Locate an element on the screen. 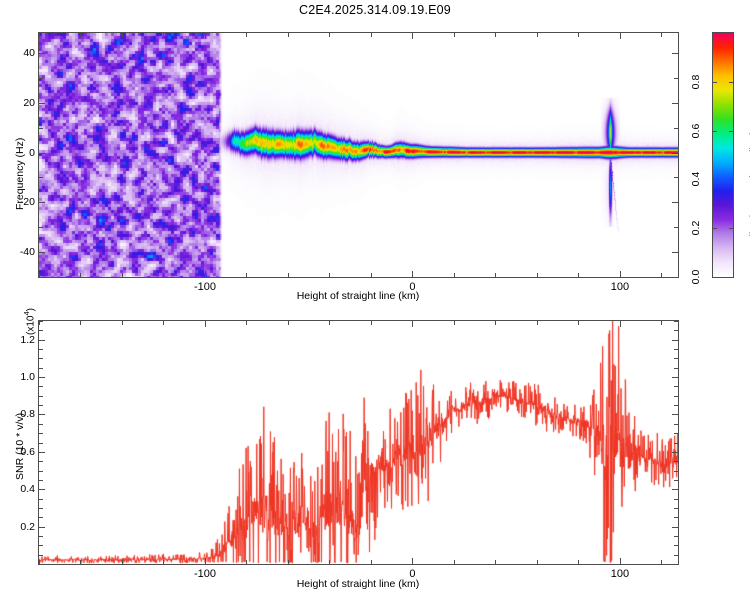 The image size is (750, 600). x-axis-tick-label: 0 is located at coordinates (412, 574).